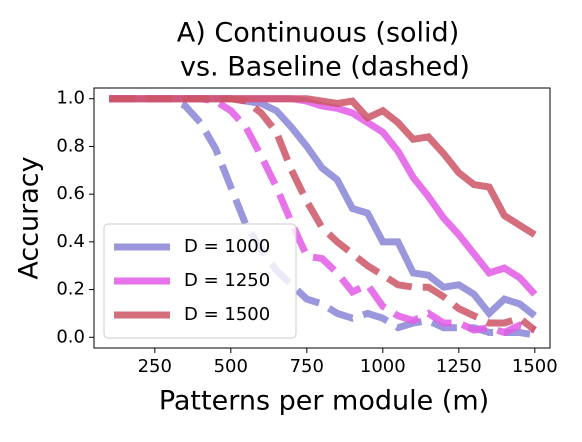 The image size is (582, 442). I want to click on y-tick-label: 0.2, so click(70, 289).